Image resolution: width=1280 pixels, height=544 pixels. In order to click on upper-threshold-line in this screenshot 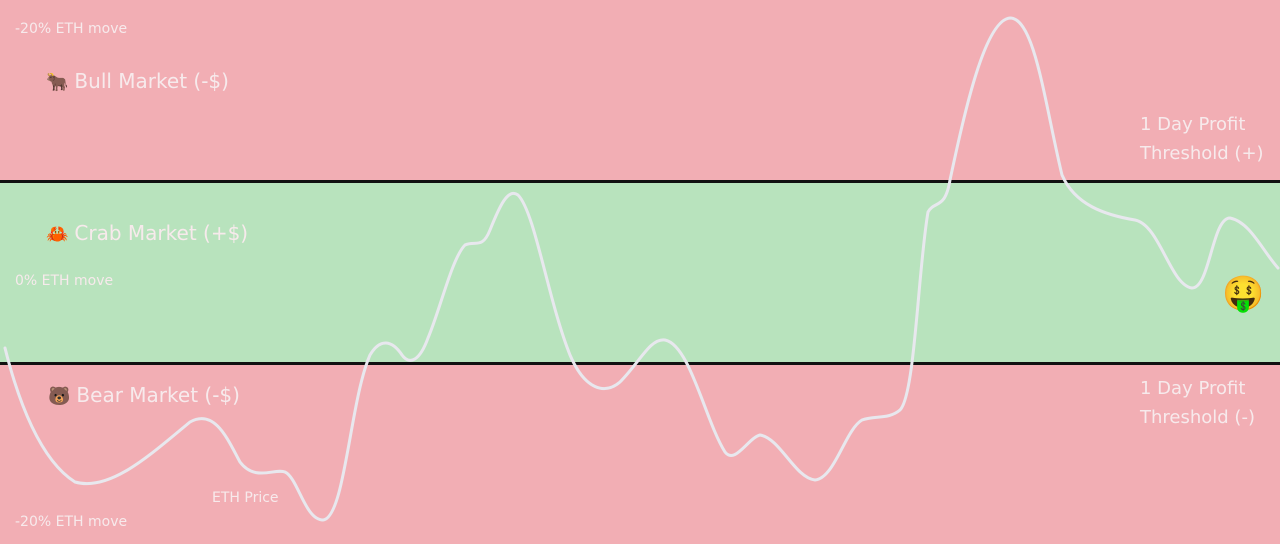, I will do `click(640, 181)`.